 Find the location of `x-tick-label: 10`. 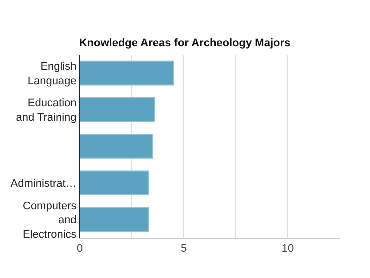

x-tick-label: 10 is located at coordinates (288, 249).